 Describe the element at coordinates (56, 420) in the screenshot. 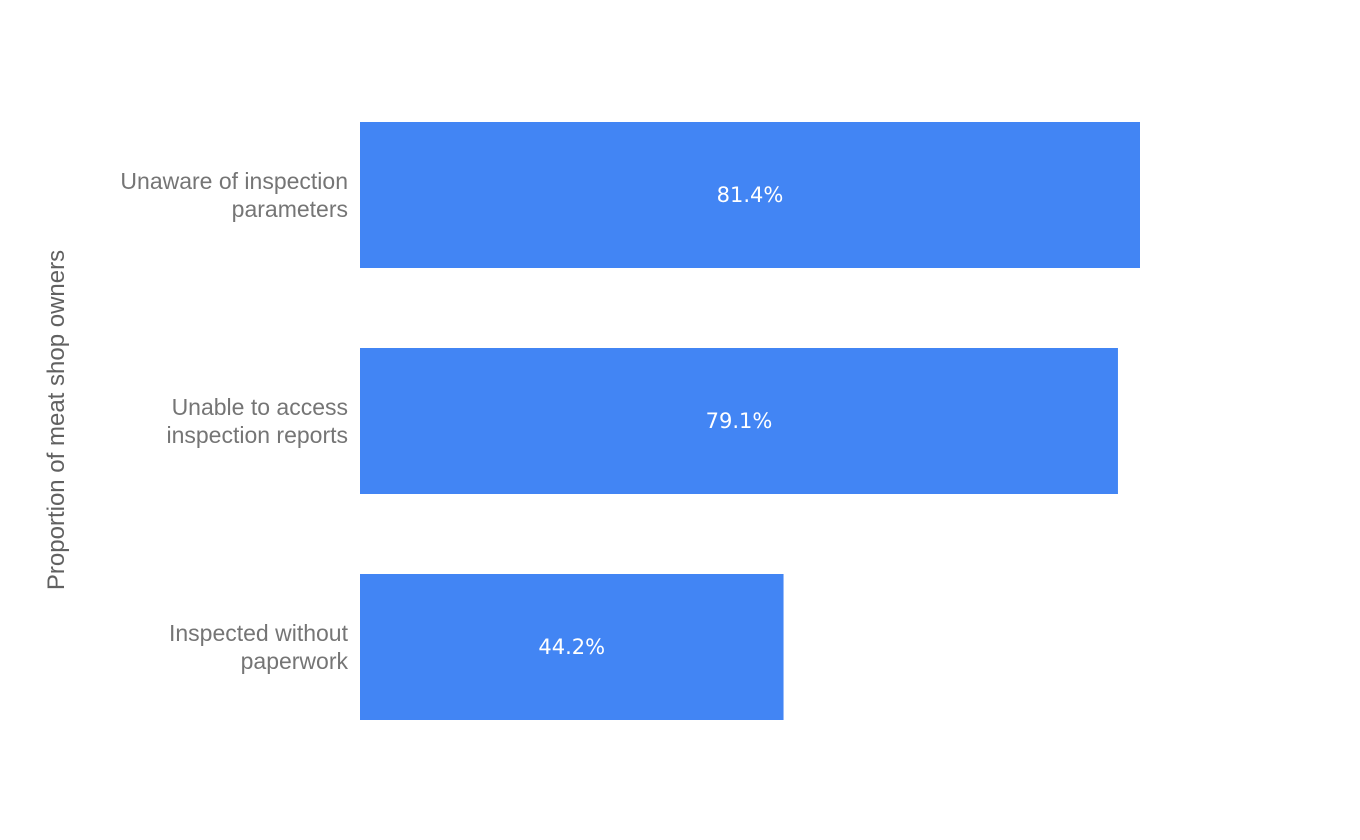

I see `y-axis-title: Proportion of meat shop owners` at that location.